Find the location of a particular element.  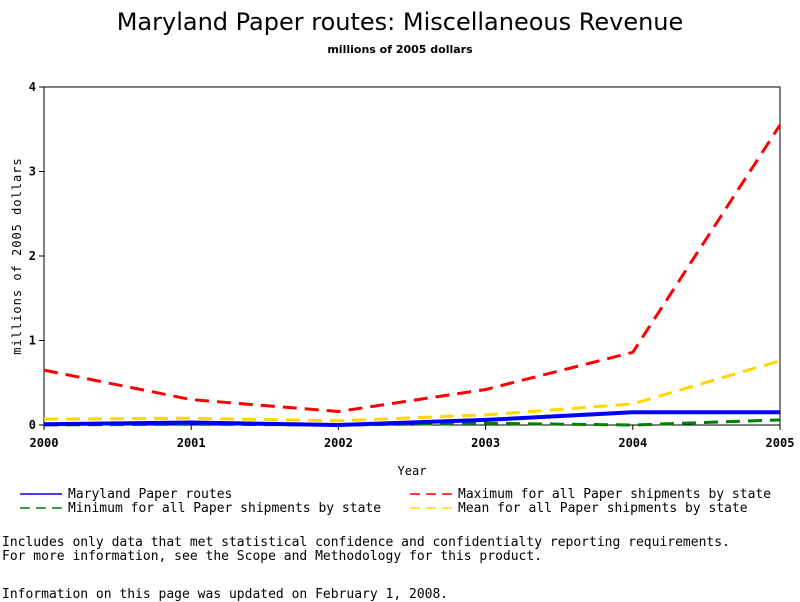

x-tick-label: 2003 is located at coordinates (485, 443).